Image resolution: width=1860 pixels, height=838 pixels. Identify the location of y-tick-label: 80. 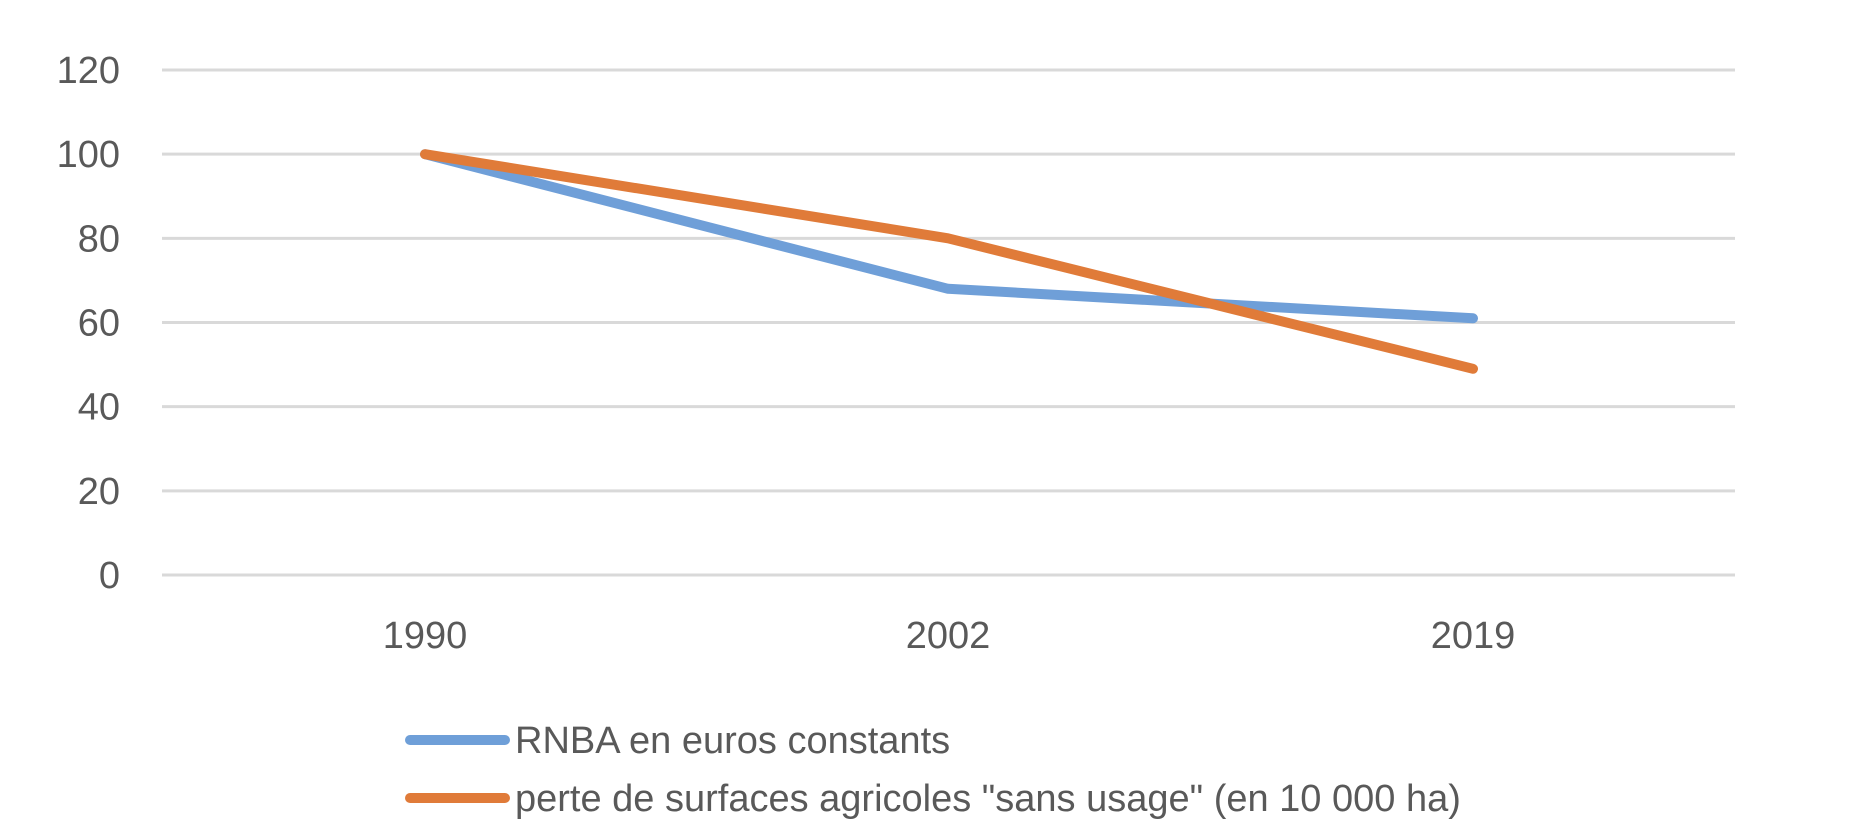
(99, 239).